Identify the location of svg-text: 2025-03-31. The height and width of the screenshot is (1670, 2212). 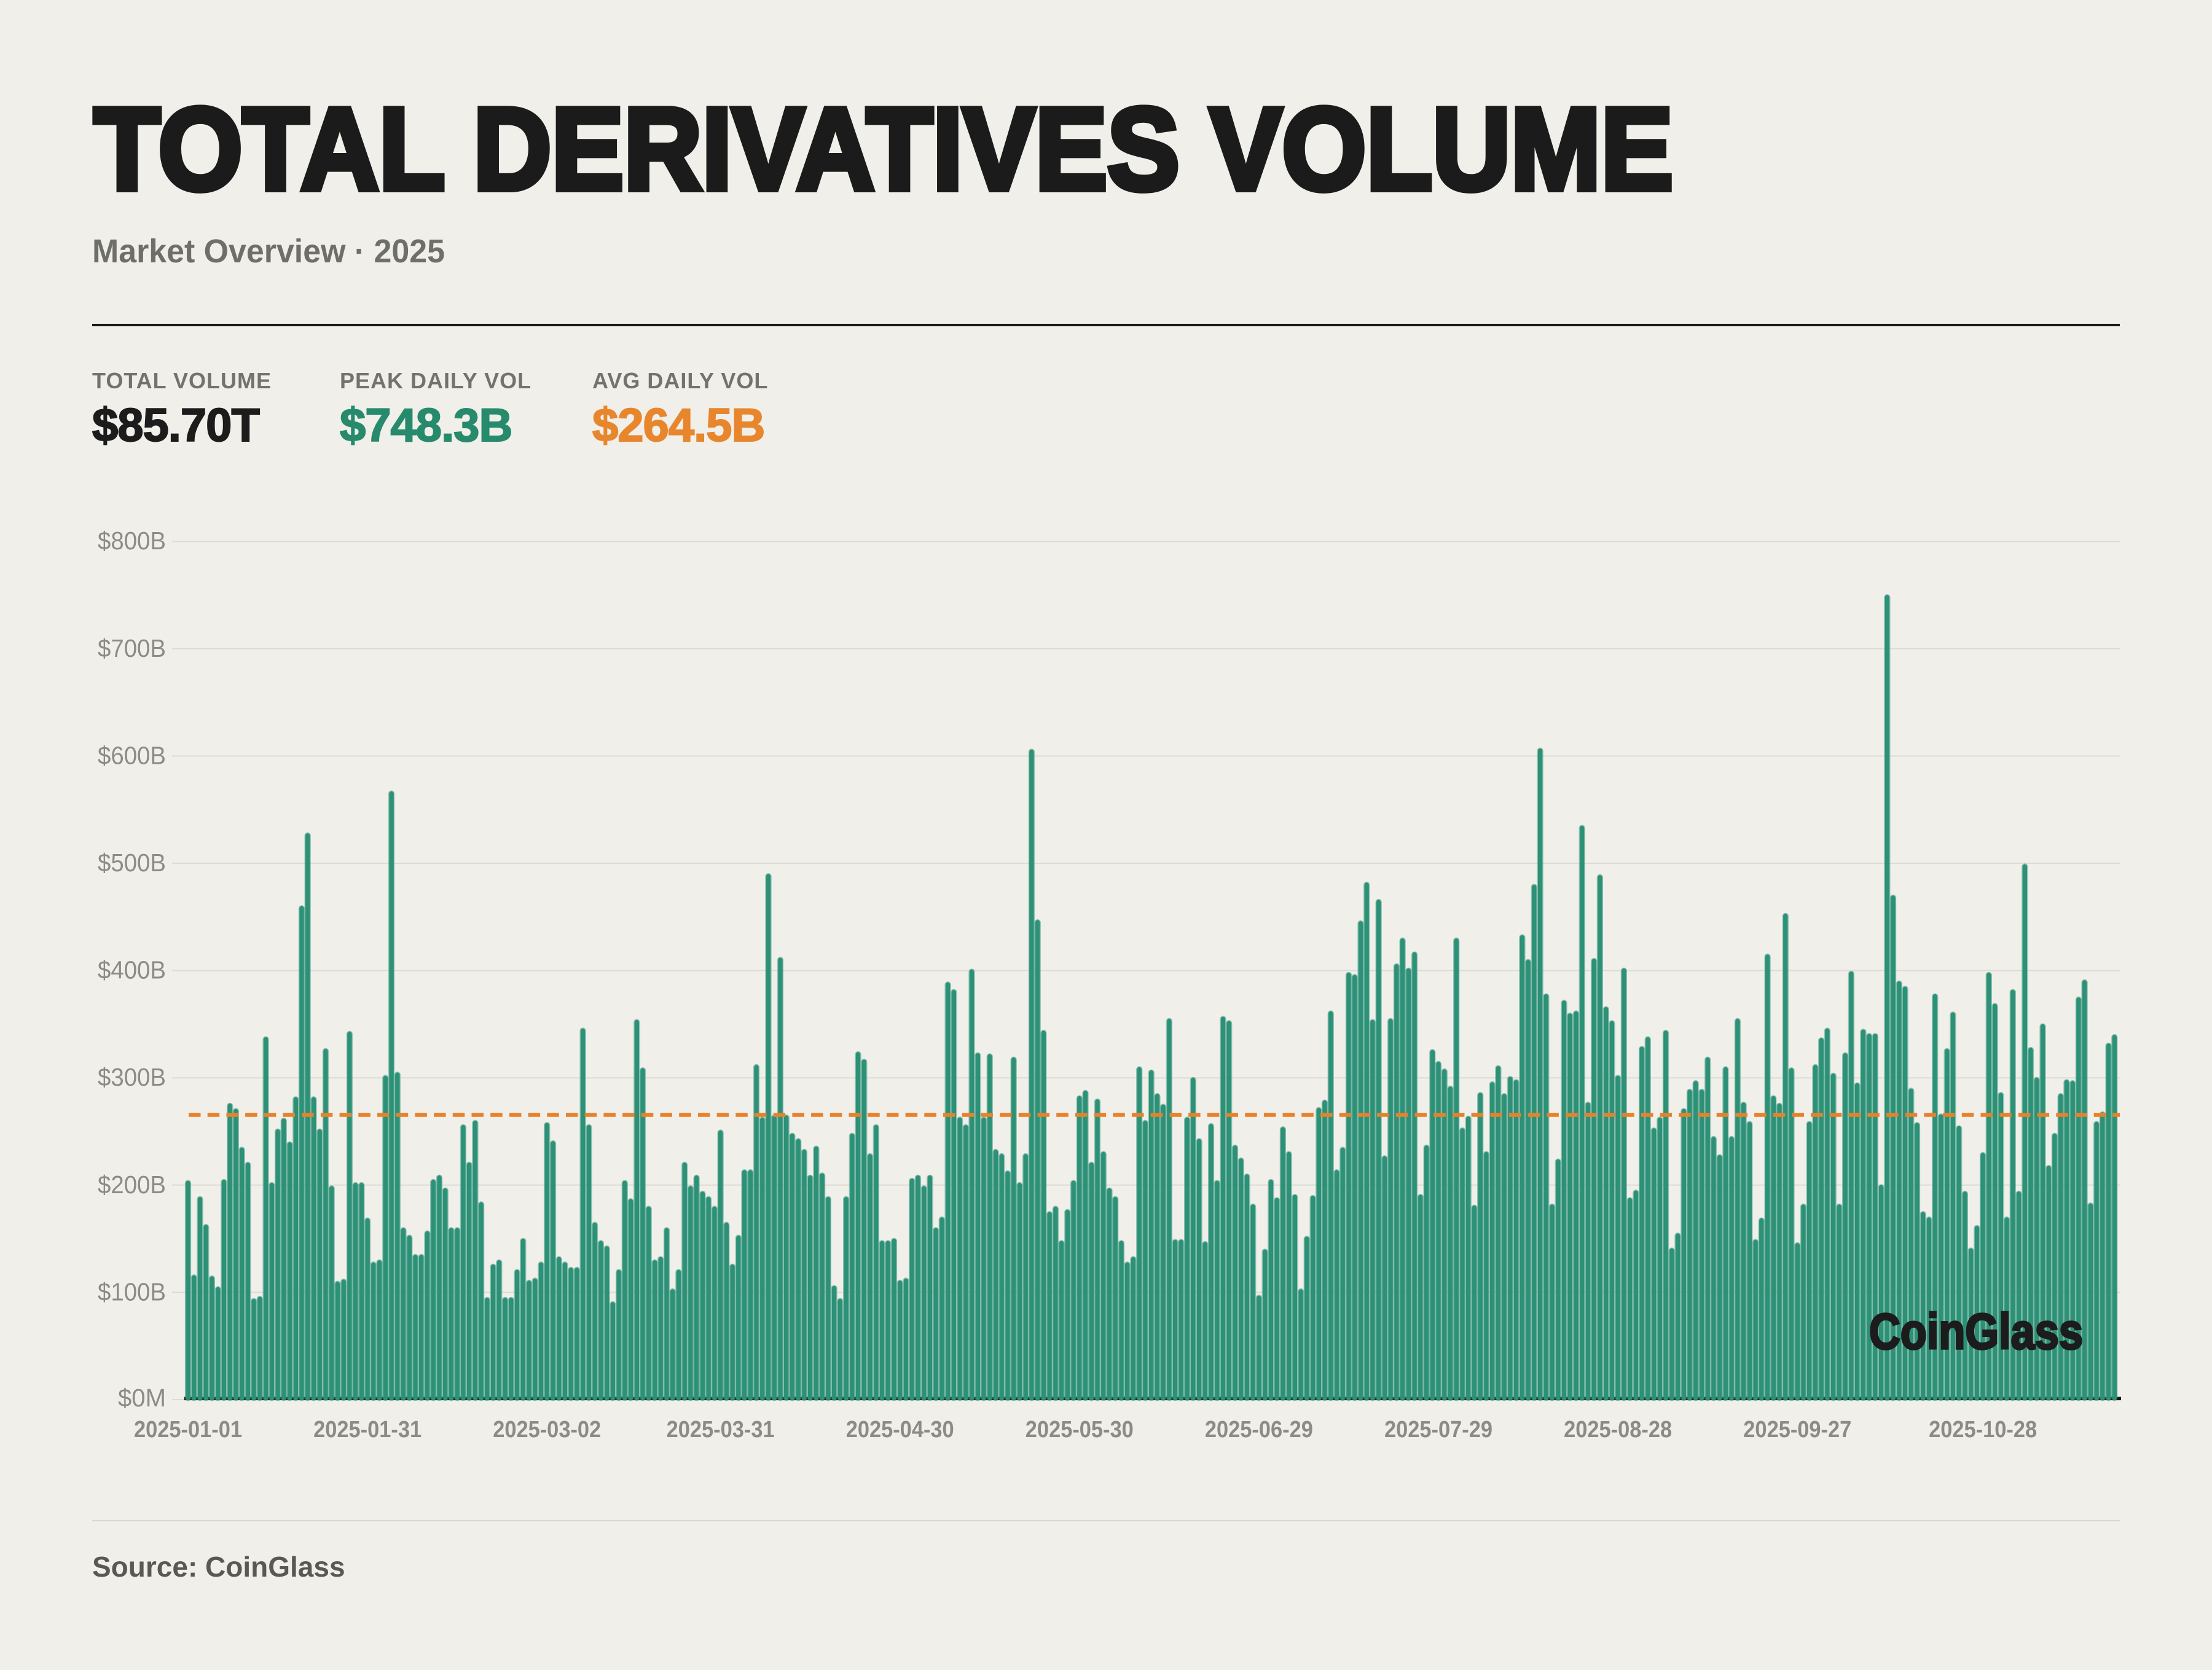
(721, 1430).